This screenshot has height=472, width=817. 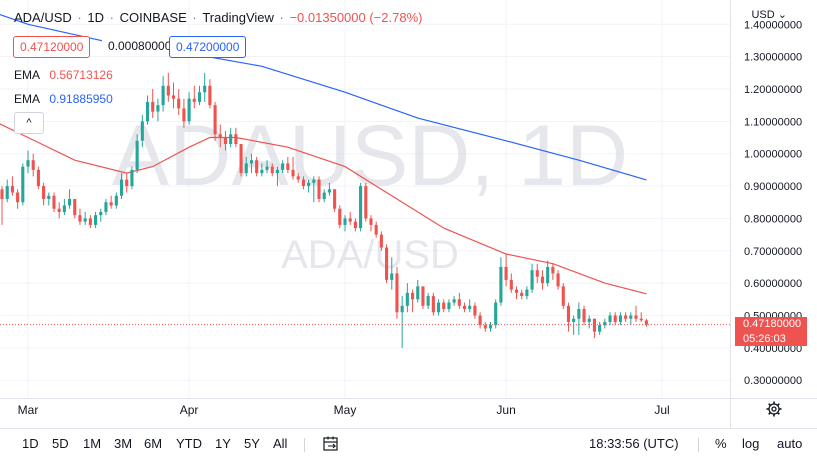 I want to click on currency-label: USD, so click(x=763, y=15).